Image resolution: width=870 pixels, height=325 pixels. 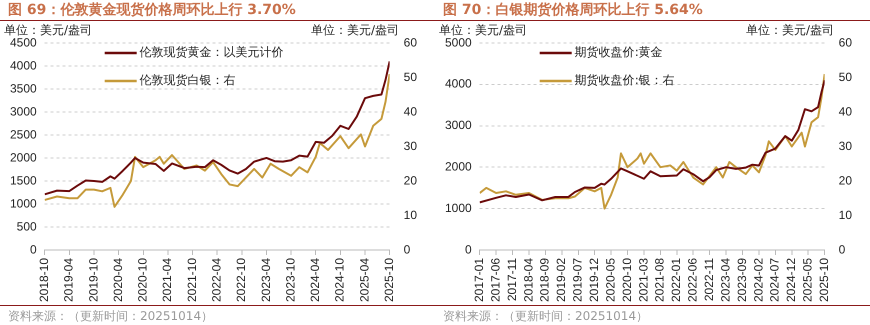 What do you see at coordinates (618, 52) in the screenshot?
I see `legend-label: 期货收盘价:黄金` at bounding box center [618, 52].